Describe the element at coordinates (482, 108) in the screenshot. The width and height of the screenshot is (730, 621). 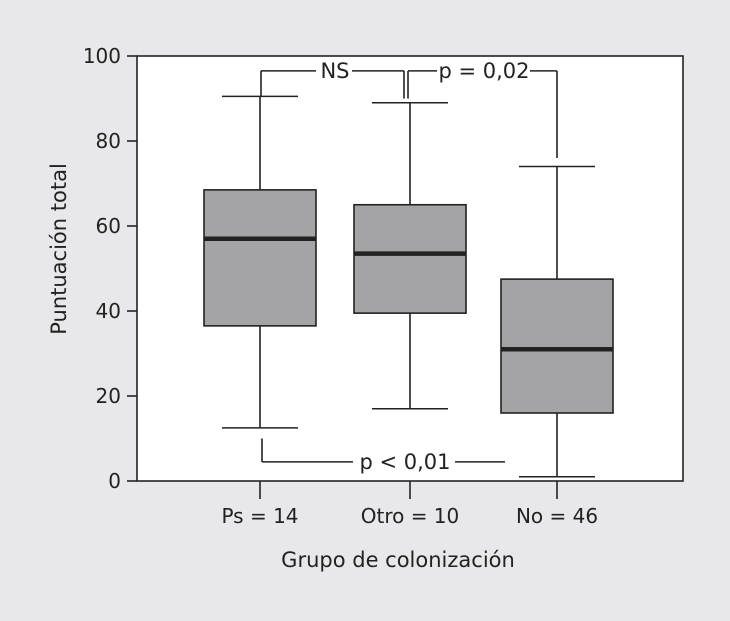
I see `significance-bracket: p = 0,02` at that location.